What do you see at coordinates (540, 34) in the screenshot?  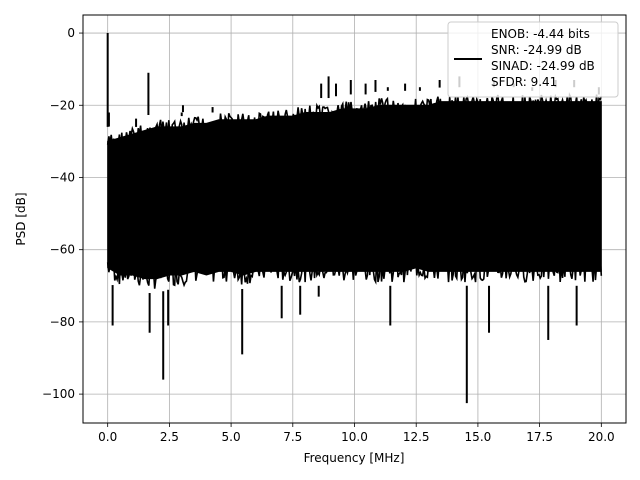 I see `legend-entry-enob: ENOB: -4.44 bits` at bounding box center [540, 34].